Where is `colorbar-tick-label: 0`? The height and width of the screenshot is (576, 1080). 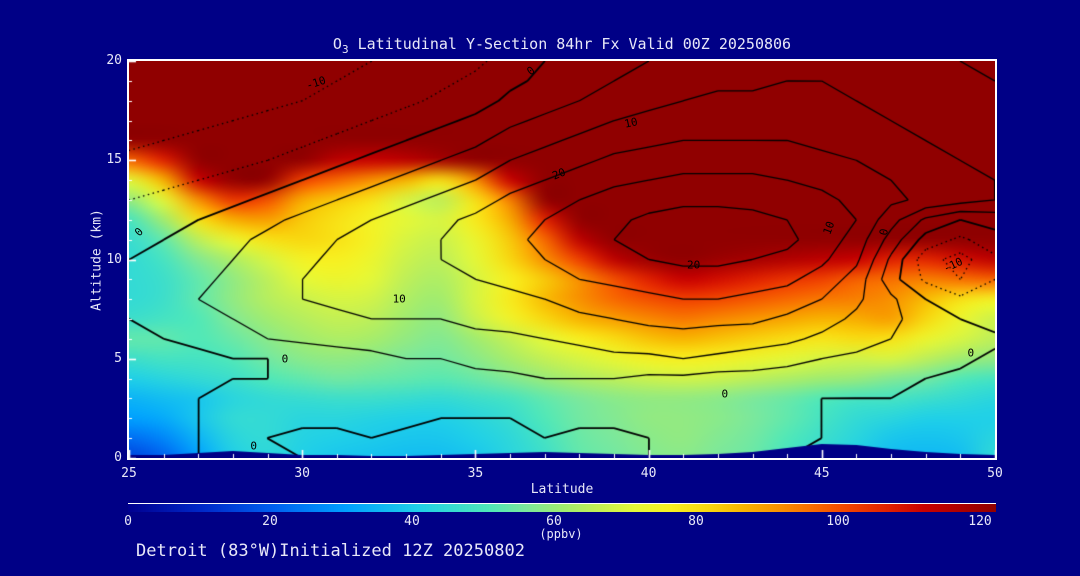 colorbar-tick-label: 0 is located at coordinates (128, 521).